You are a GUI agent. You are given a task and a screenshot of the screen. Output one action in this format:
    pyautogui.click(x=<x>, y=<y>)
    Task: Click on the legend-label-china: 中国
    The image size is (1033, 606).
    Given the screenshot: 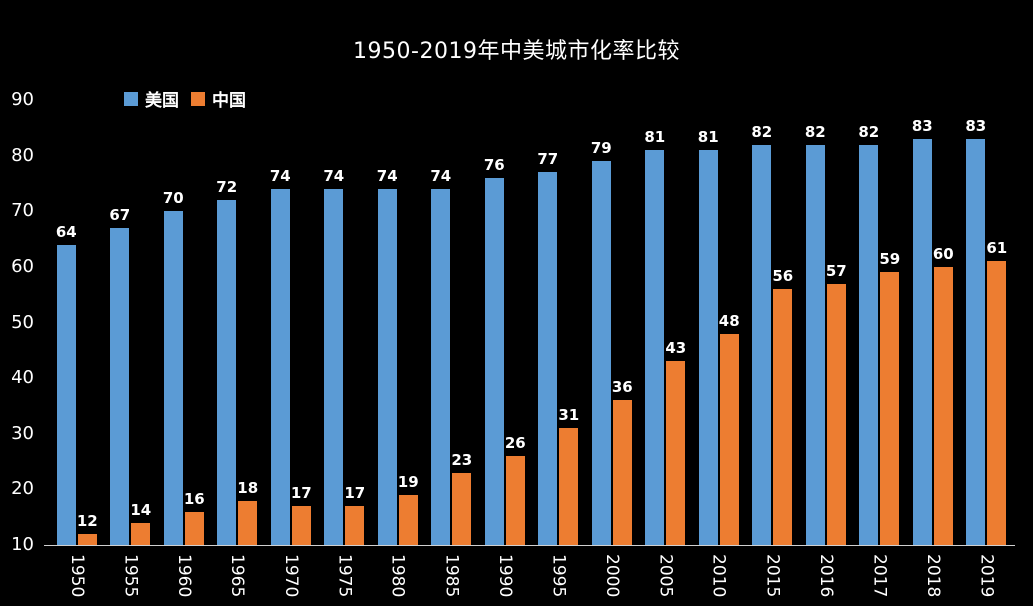 What is the action you would take?
    pyautogui.click(x=229, y=101)
    